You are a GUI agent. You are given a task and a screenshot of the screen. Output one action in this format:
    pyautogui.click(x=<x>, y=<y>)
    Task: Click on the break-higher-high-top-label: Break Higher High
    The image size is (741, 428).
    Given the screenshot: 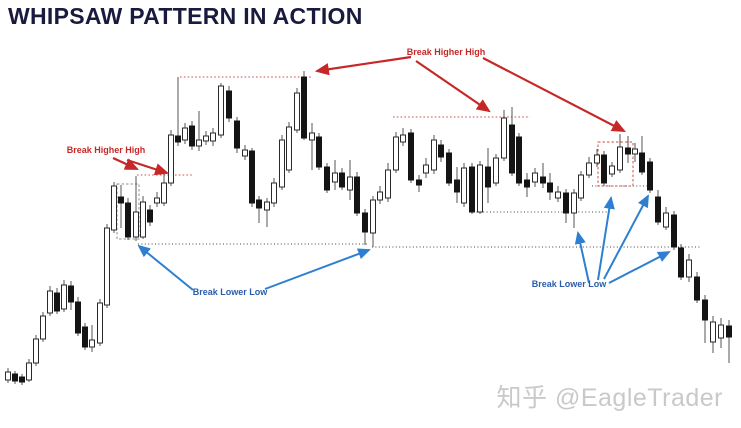 What is the action you would take?
    pyautogui.click(x=446, y=52)
    